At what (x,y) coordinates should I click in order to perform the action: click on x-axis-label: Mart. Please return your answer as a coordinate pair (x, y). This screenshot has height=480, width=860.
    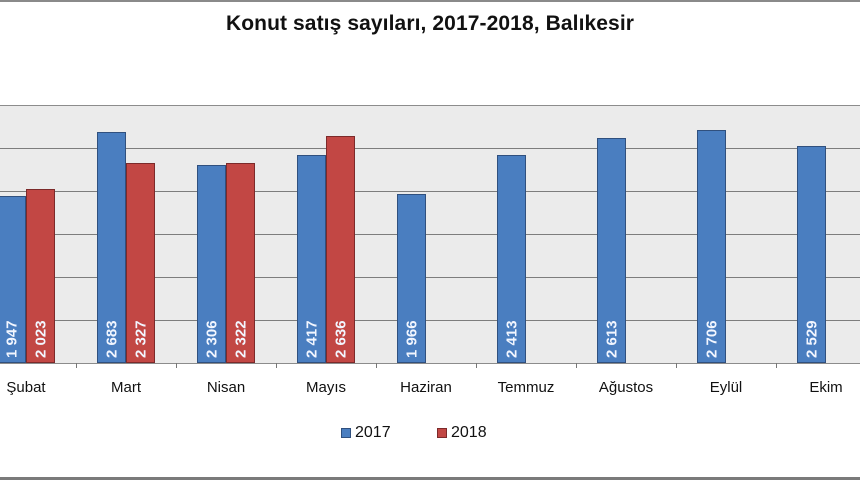
    Looking at the image, I should click on (126, 387).